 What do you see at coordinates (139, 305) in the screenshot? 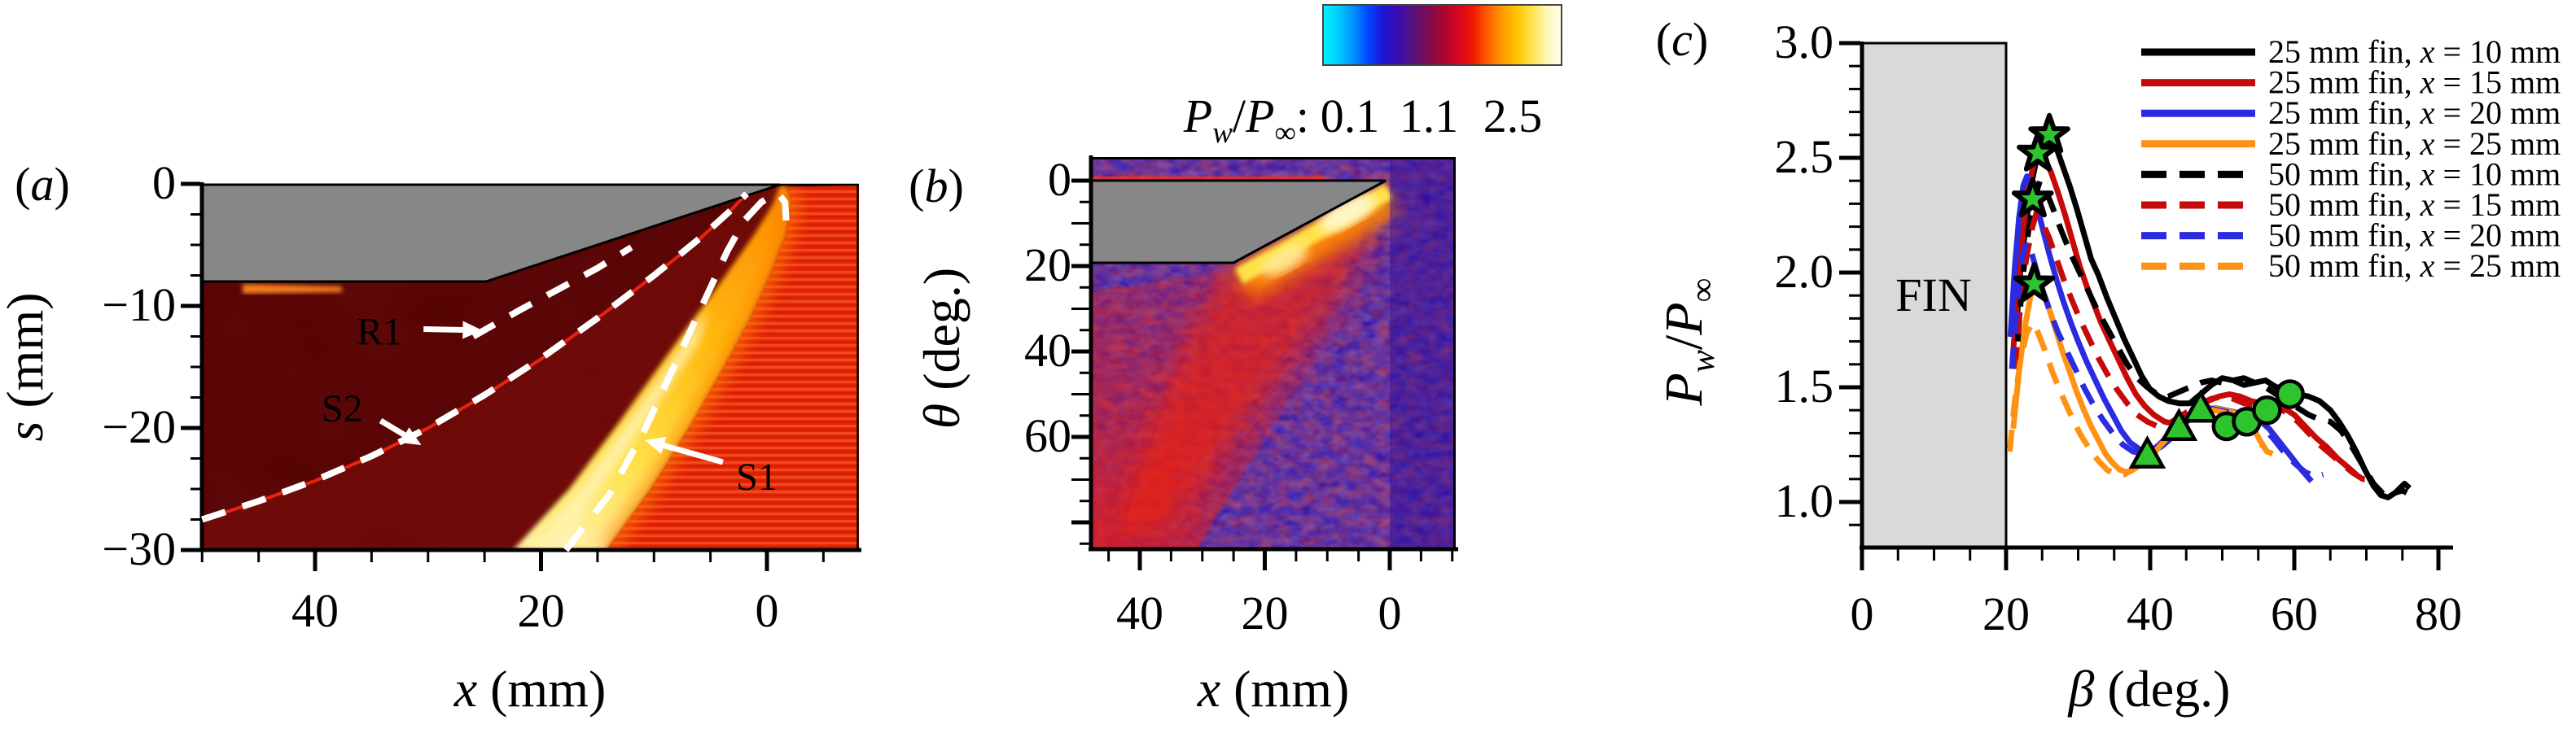
I see `panel-a-y-tick-label: −10` at bounding box center [139, 305].